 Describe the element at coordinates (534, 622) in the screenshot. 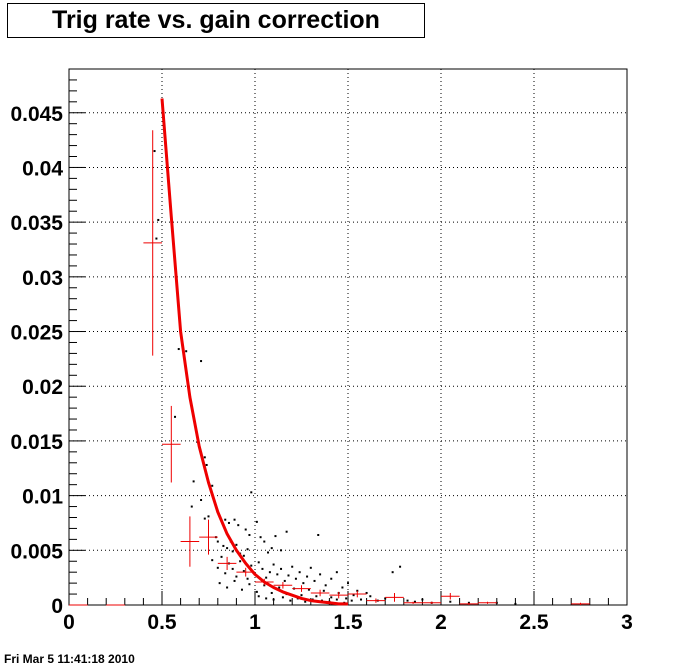

I see `x-tick-label: 2.5` at that location.